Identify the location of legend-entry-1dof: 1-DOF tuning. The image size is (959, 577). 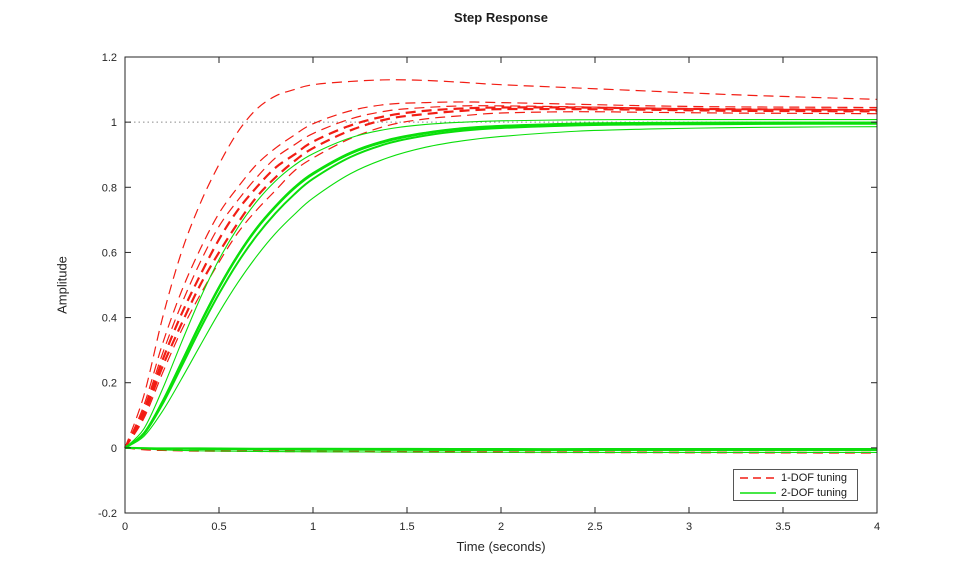
(795, 477).